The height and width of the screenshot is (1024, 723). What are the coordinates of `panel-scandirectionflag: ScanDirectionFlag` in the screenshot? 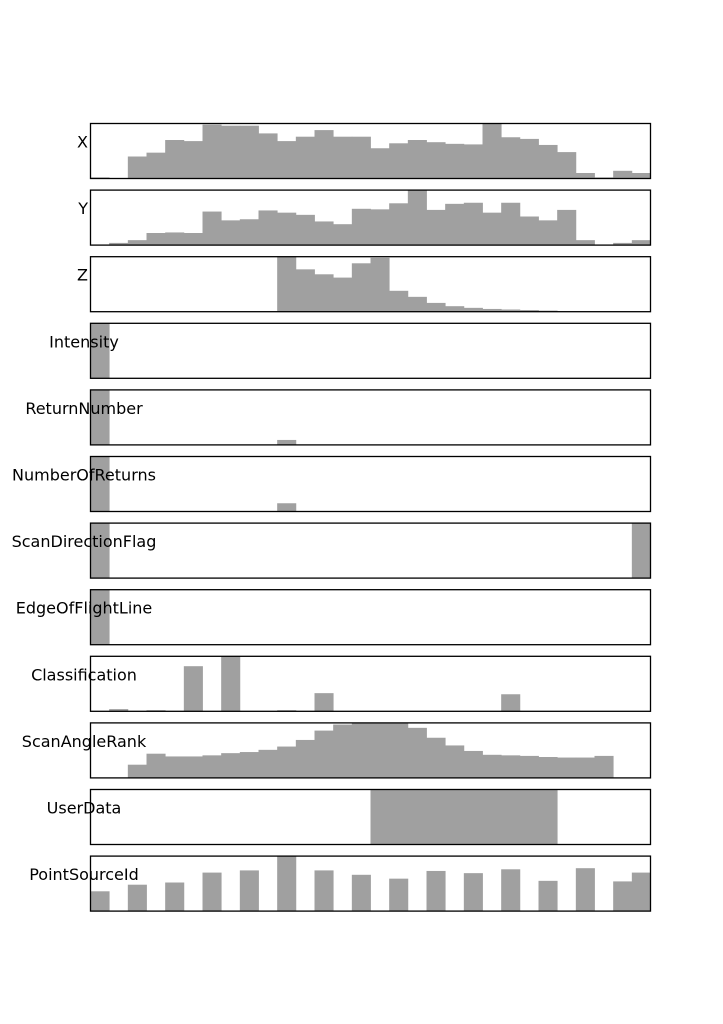 It's located at (332, 550).